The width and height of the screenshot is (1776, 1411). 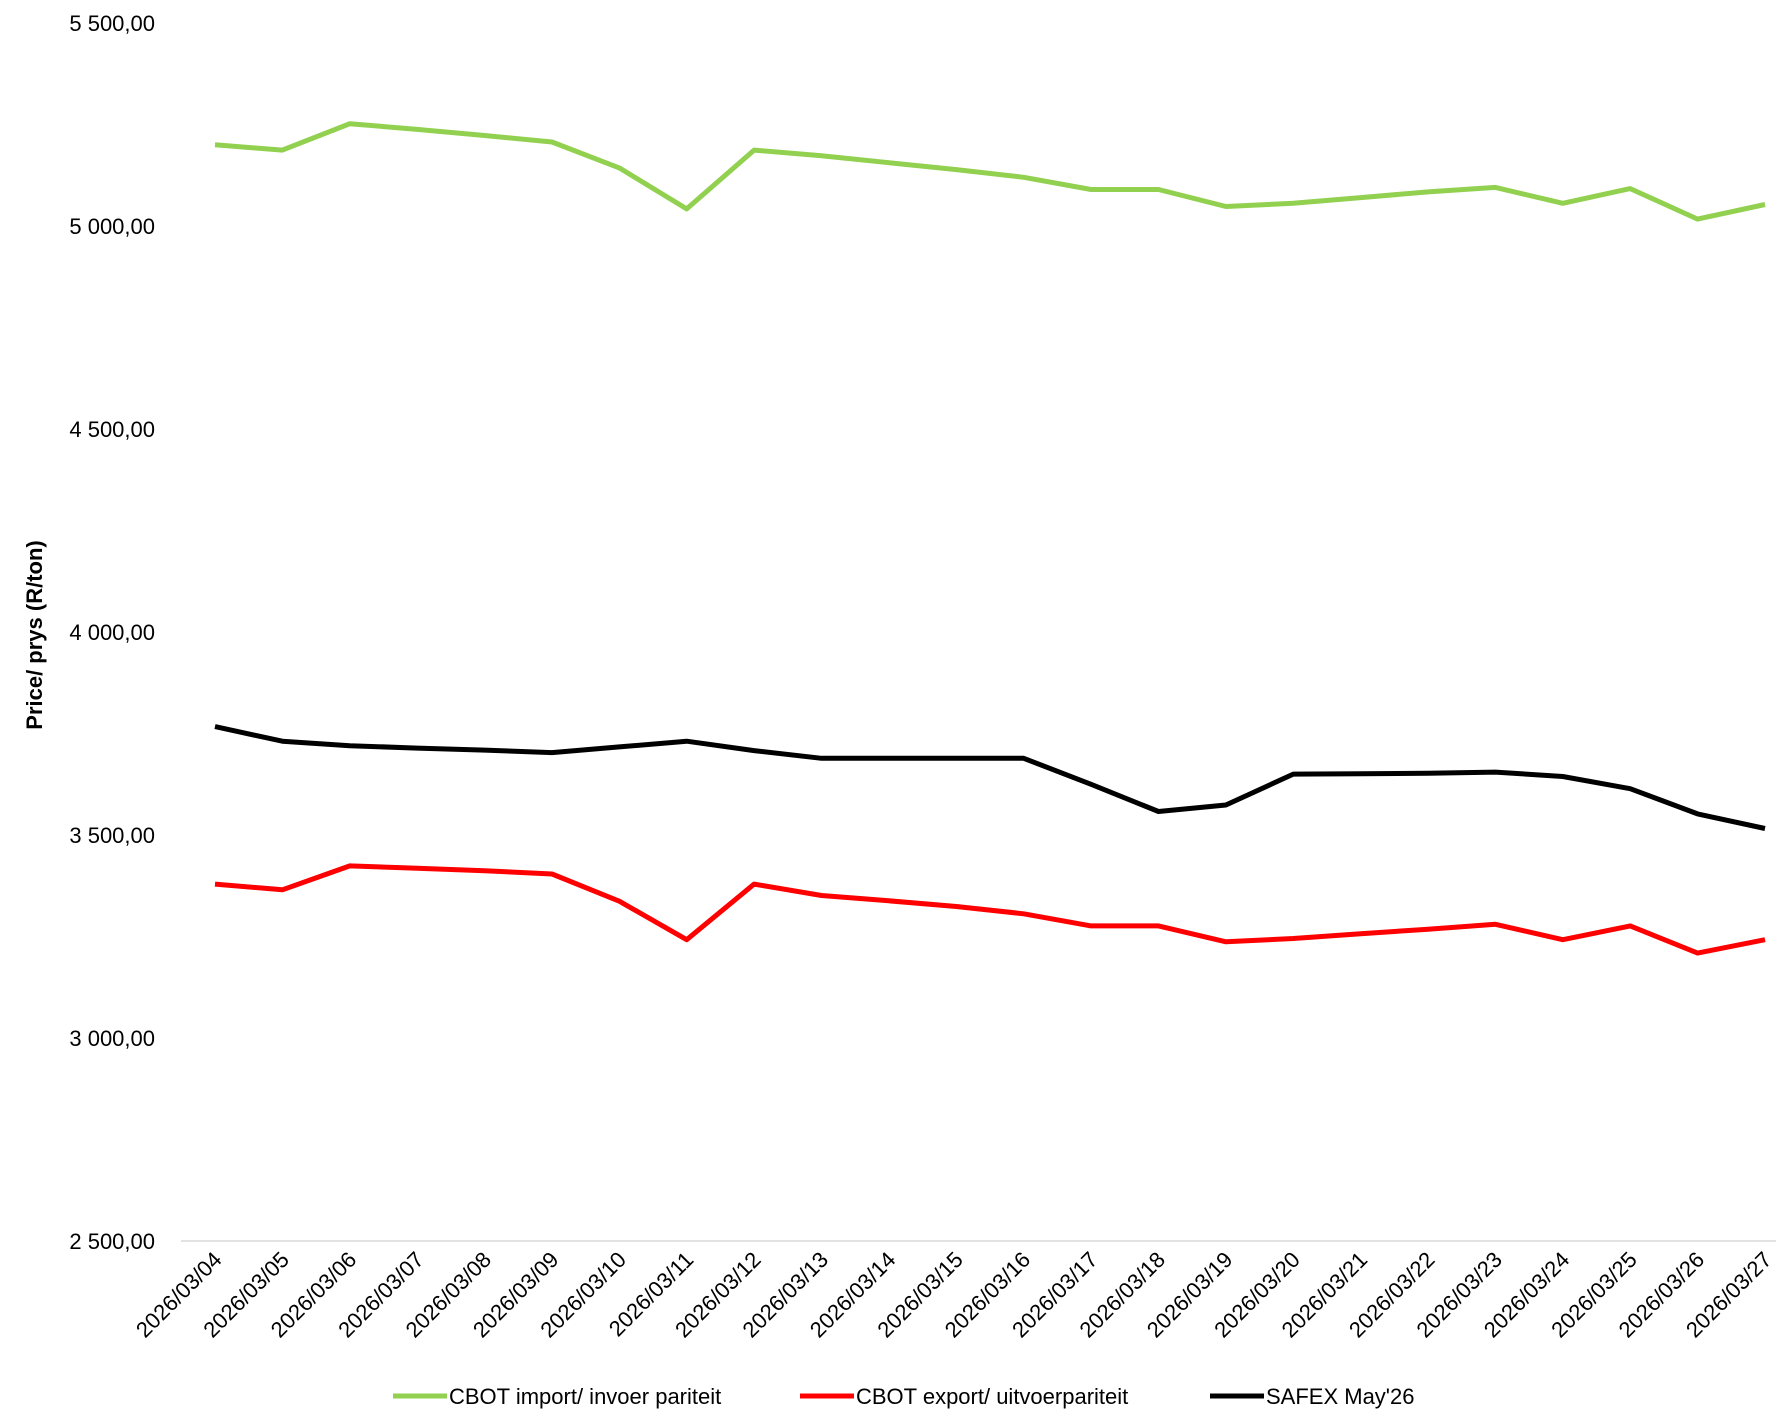 I want to click on legend-label: CBOT import/ invoer pariteit, so click(x=585, y=1396).